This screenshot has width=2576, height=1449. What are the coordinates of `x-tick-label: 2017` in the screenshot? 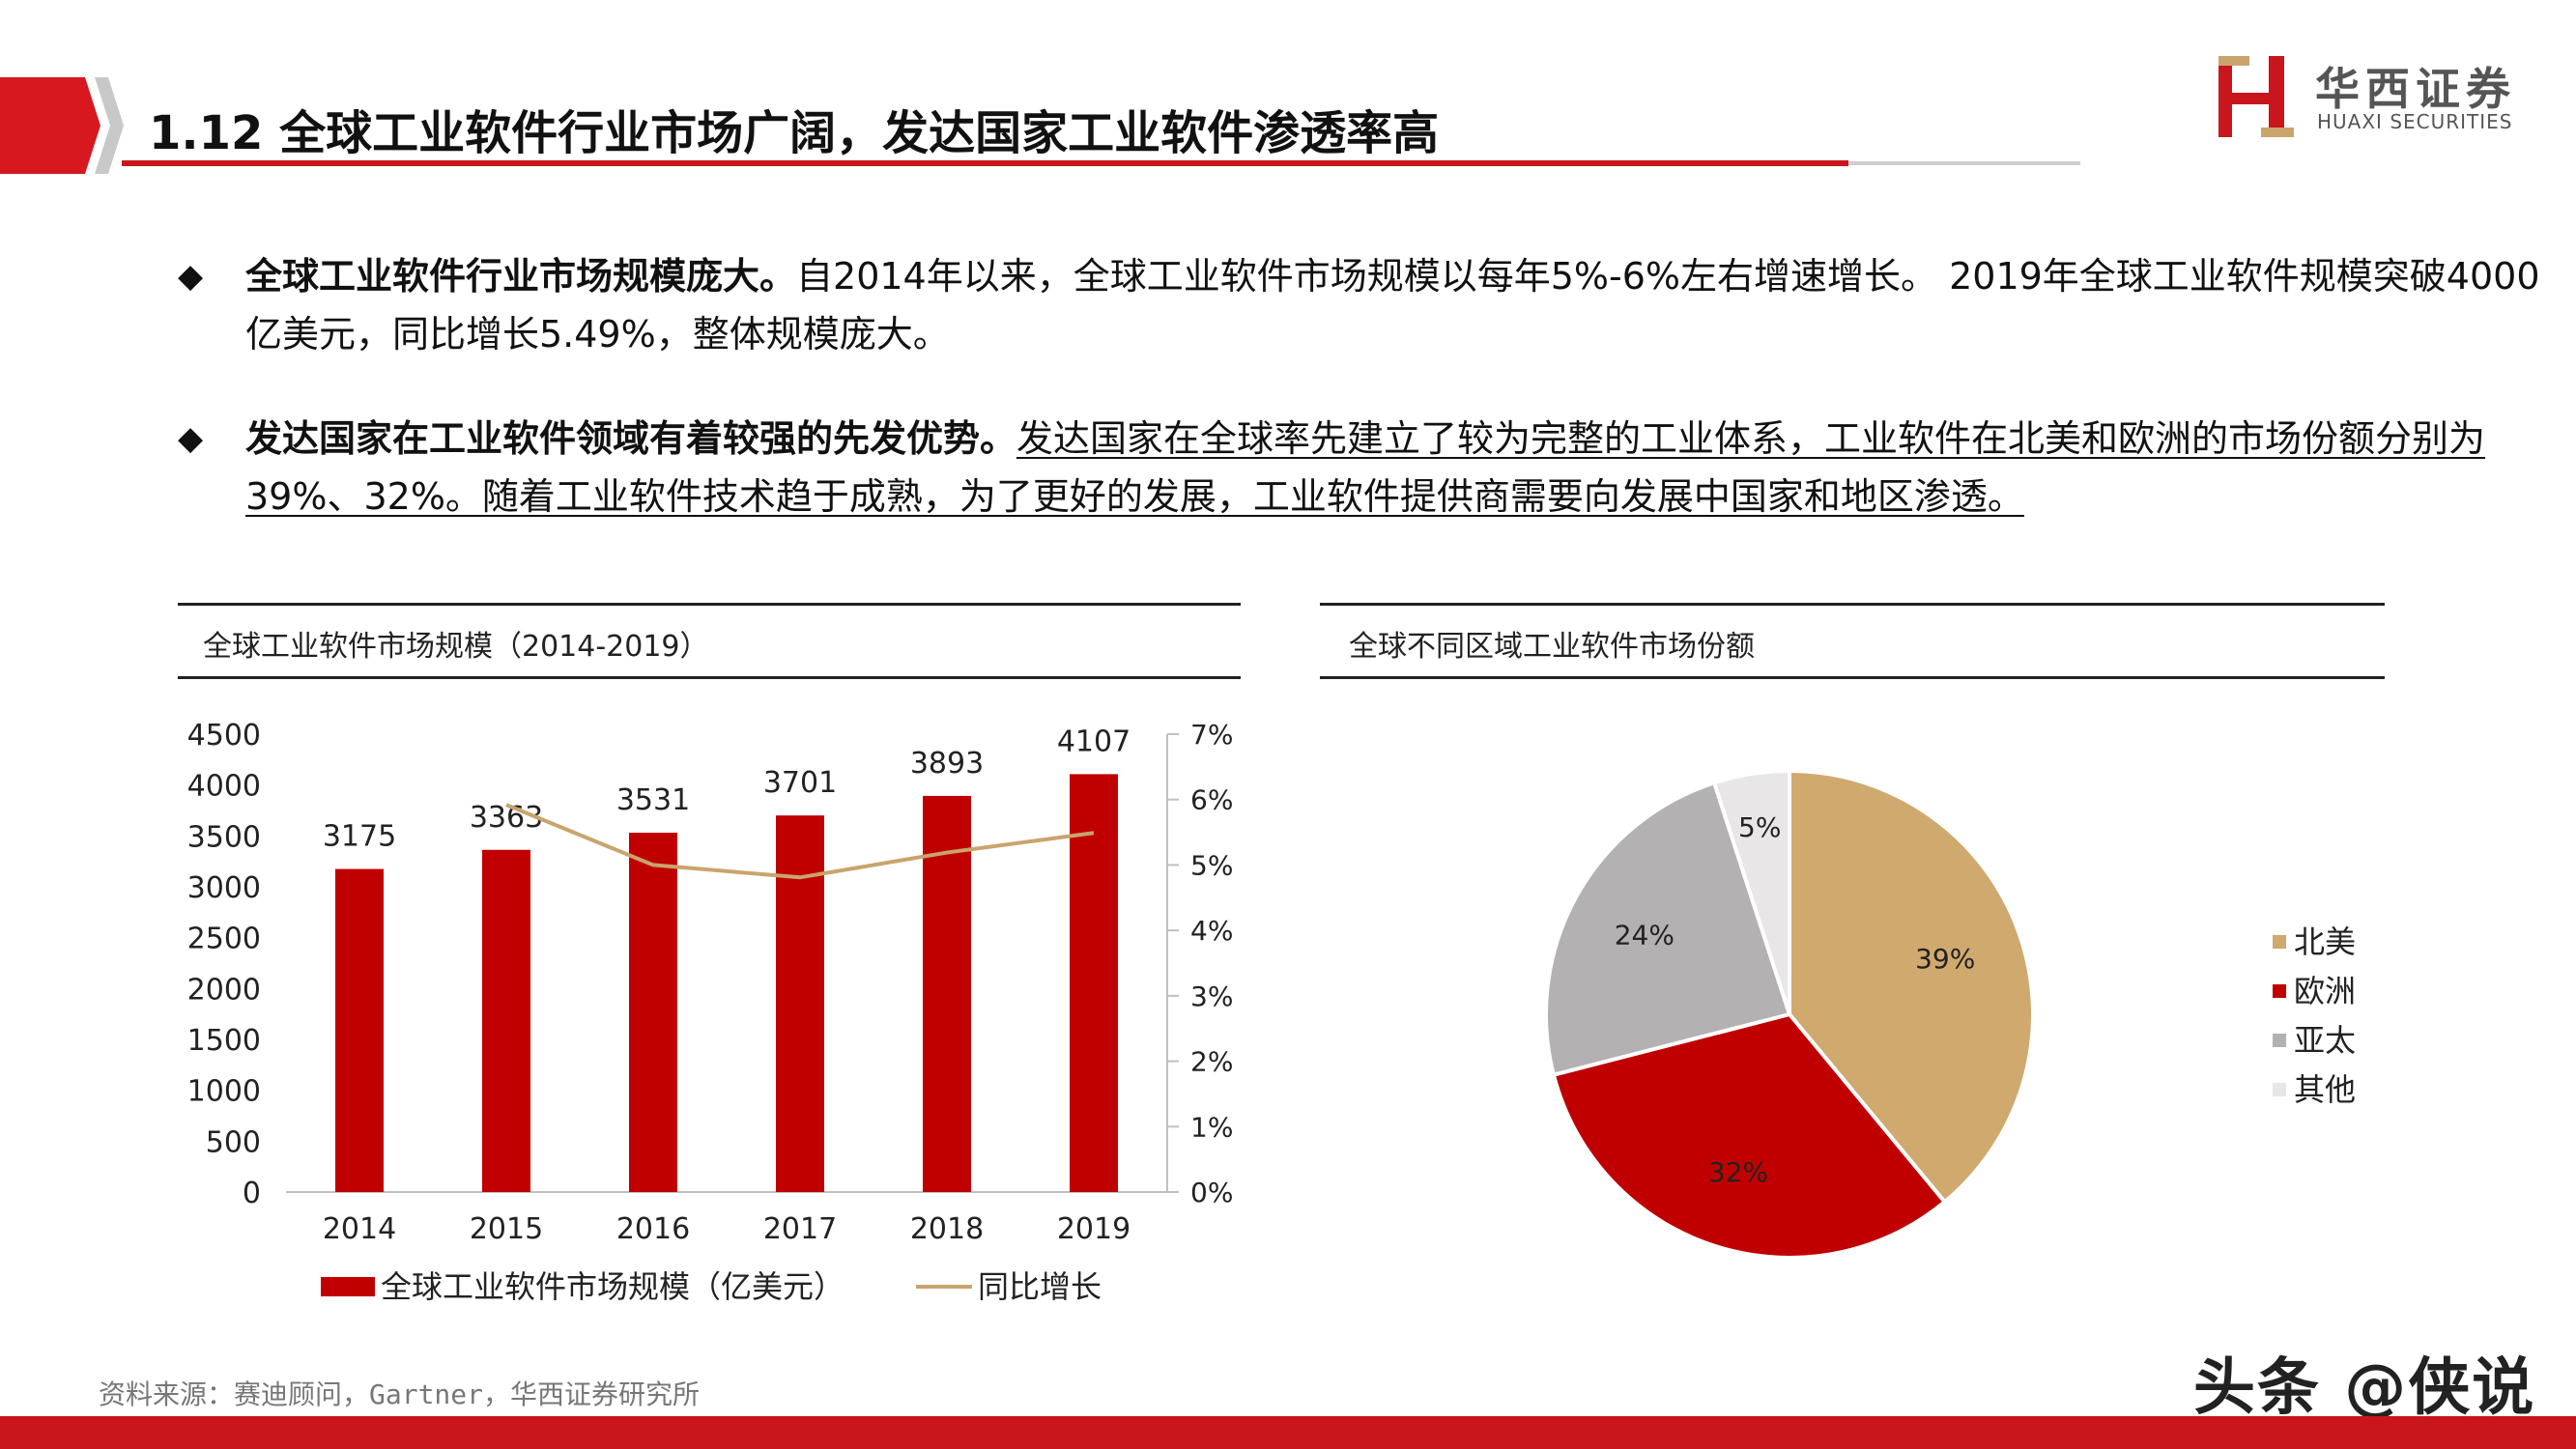 It's located at (800, 1229).